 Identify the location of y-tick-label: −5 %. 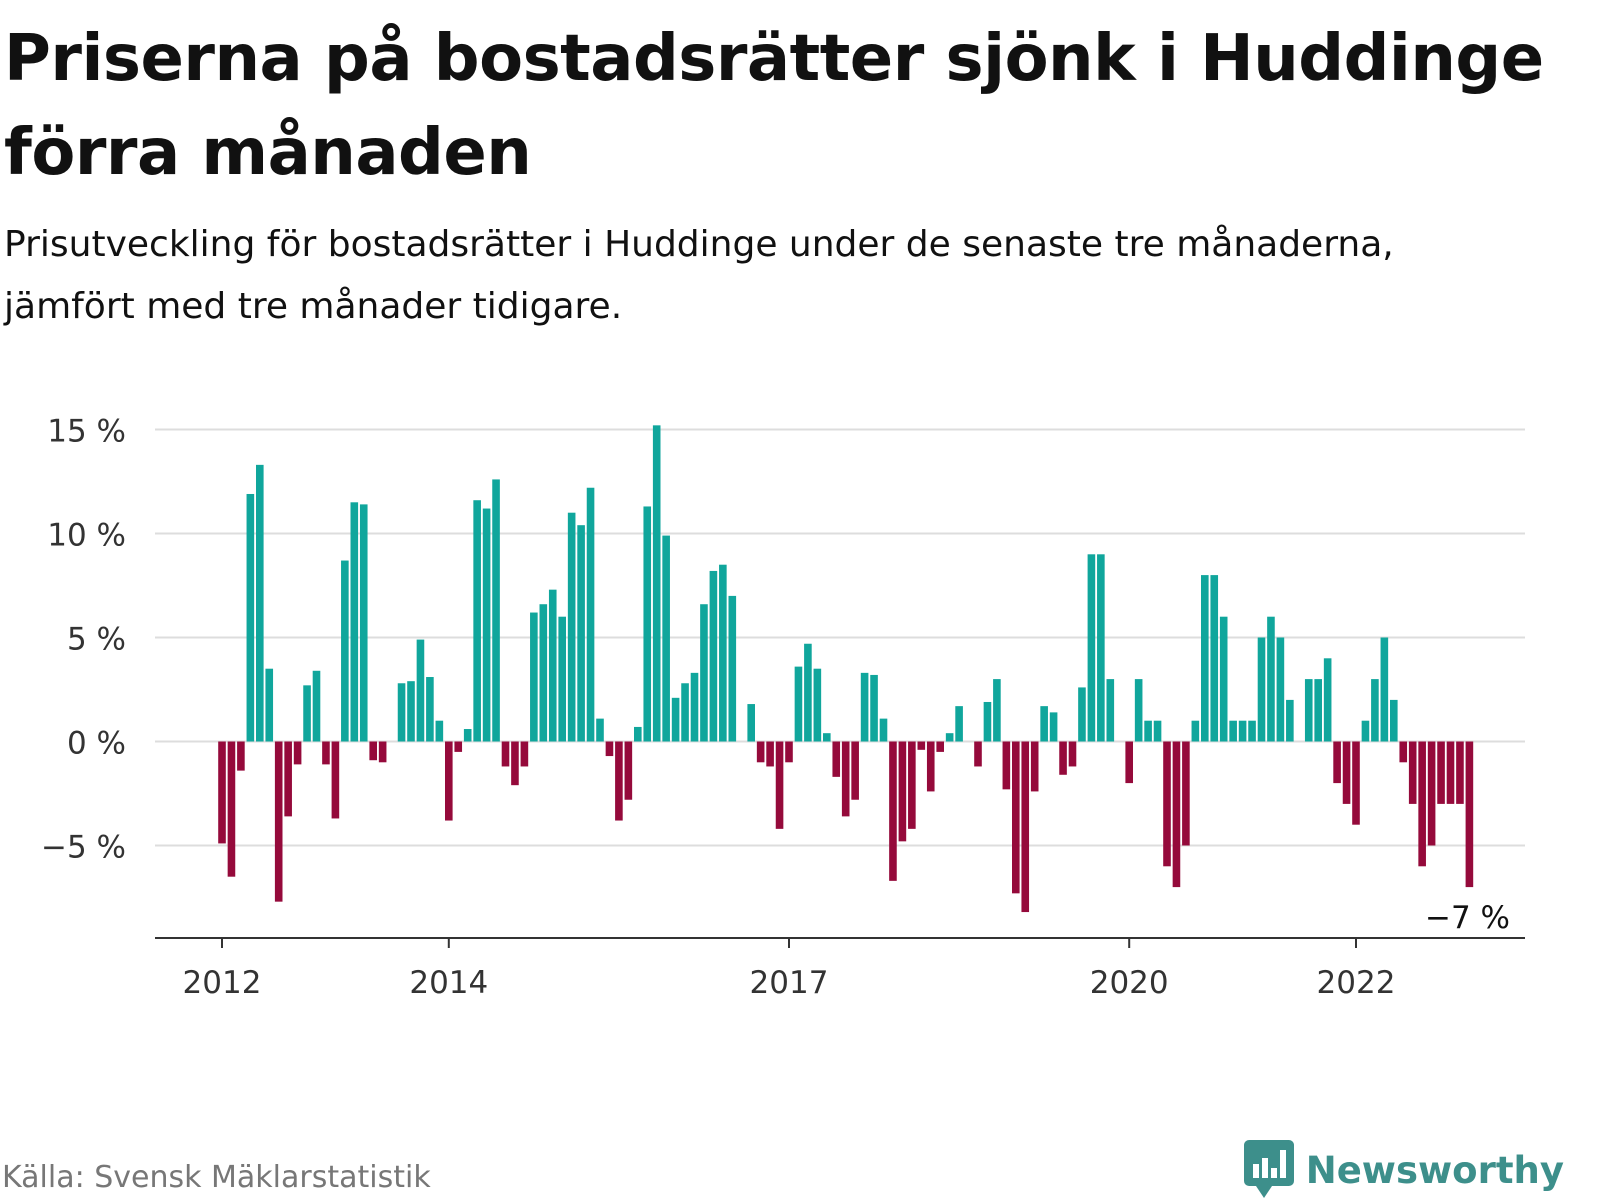
(83, 848).